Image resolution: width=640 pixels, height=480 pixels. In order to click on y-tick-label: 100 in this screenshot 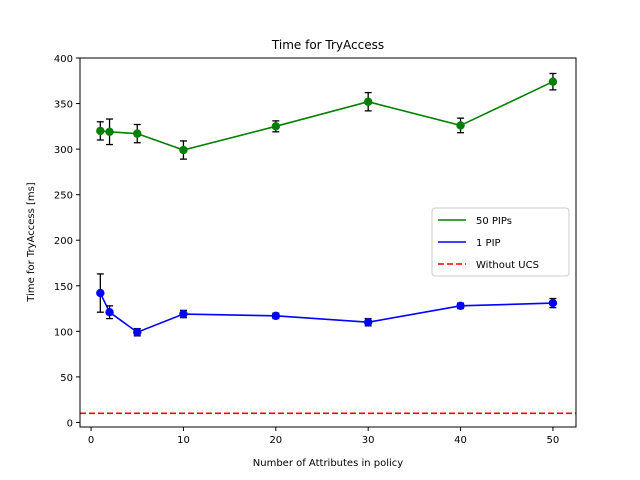, I will do `click(63, 332)`.